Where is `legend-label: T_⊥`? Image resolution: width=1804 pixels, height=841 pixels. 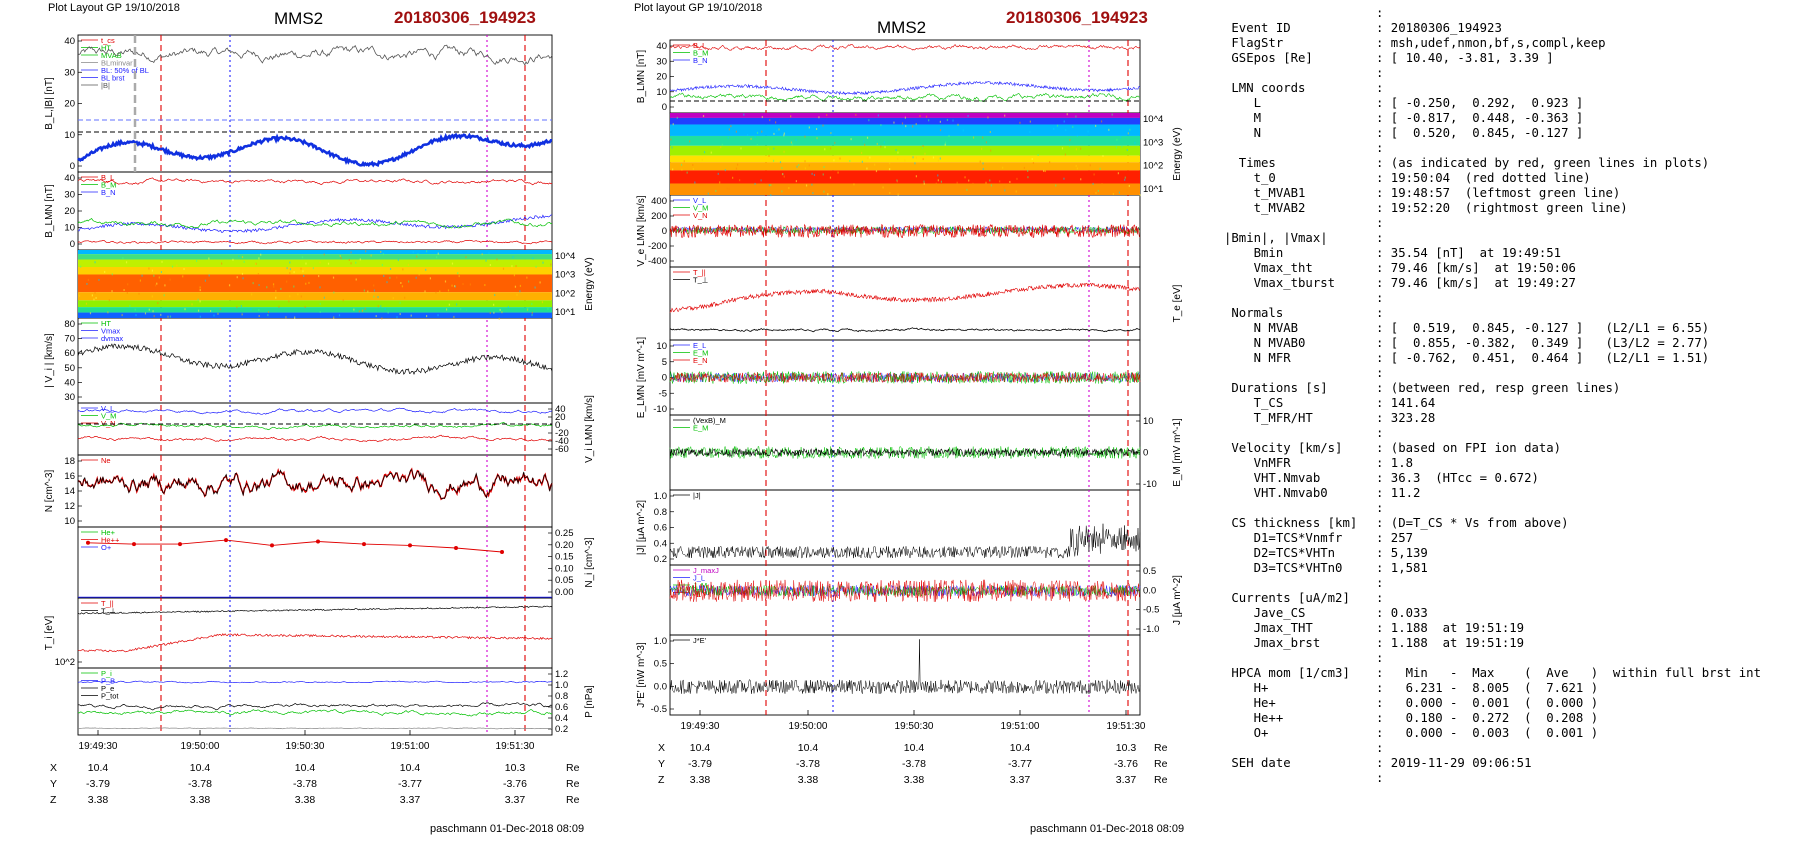 legend-label: T_⊥ is located at coordinates (109, 611).